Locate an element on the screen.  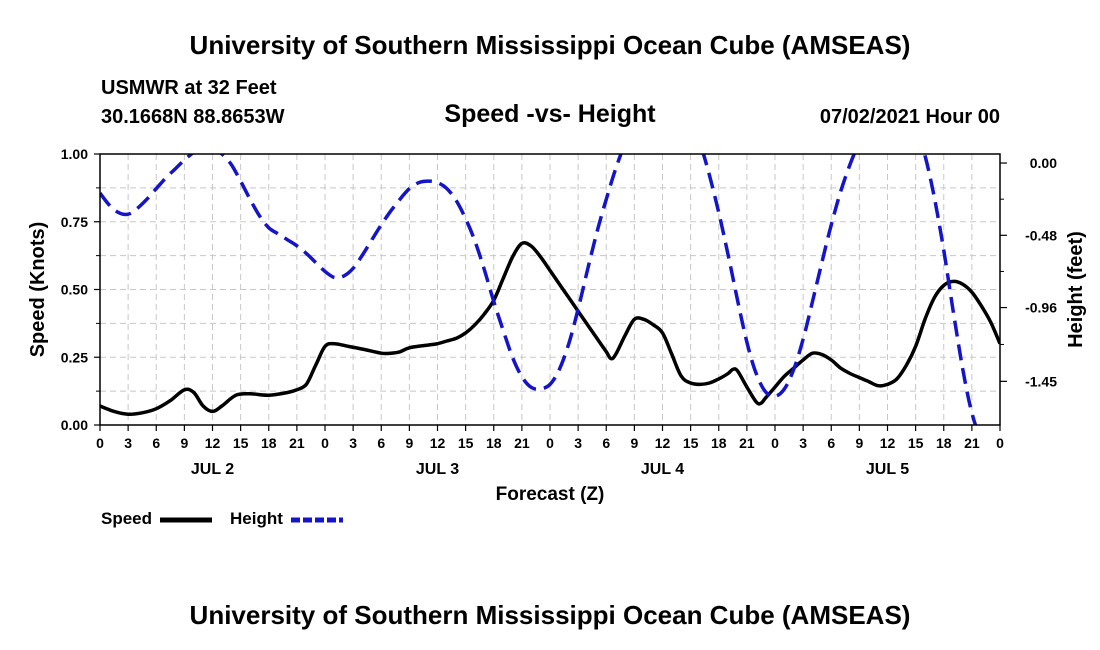
y-right-tick-label: -0.48 is located at coordinates (1041, 235).